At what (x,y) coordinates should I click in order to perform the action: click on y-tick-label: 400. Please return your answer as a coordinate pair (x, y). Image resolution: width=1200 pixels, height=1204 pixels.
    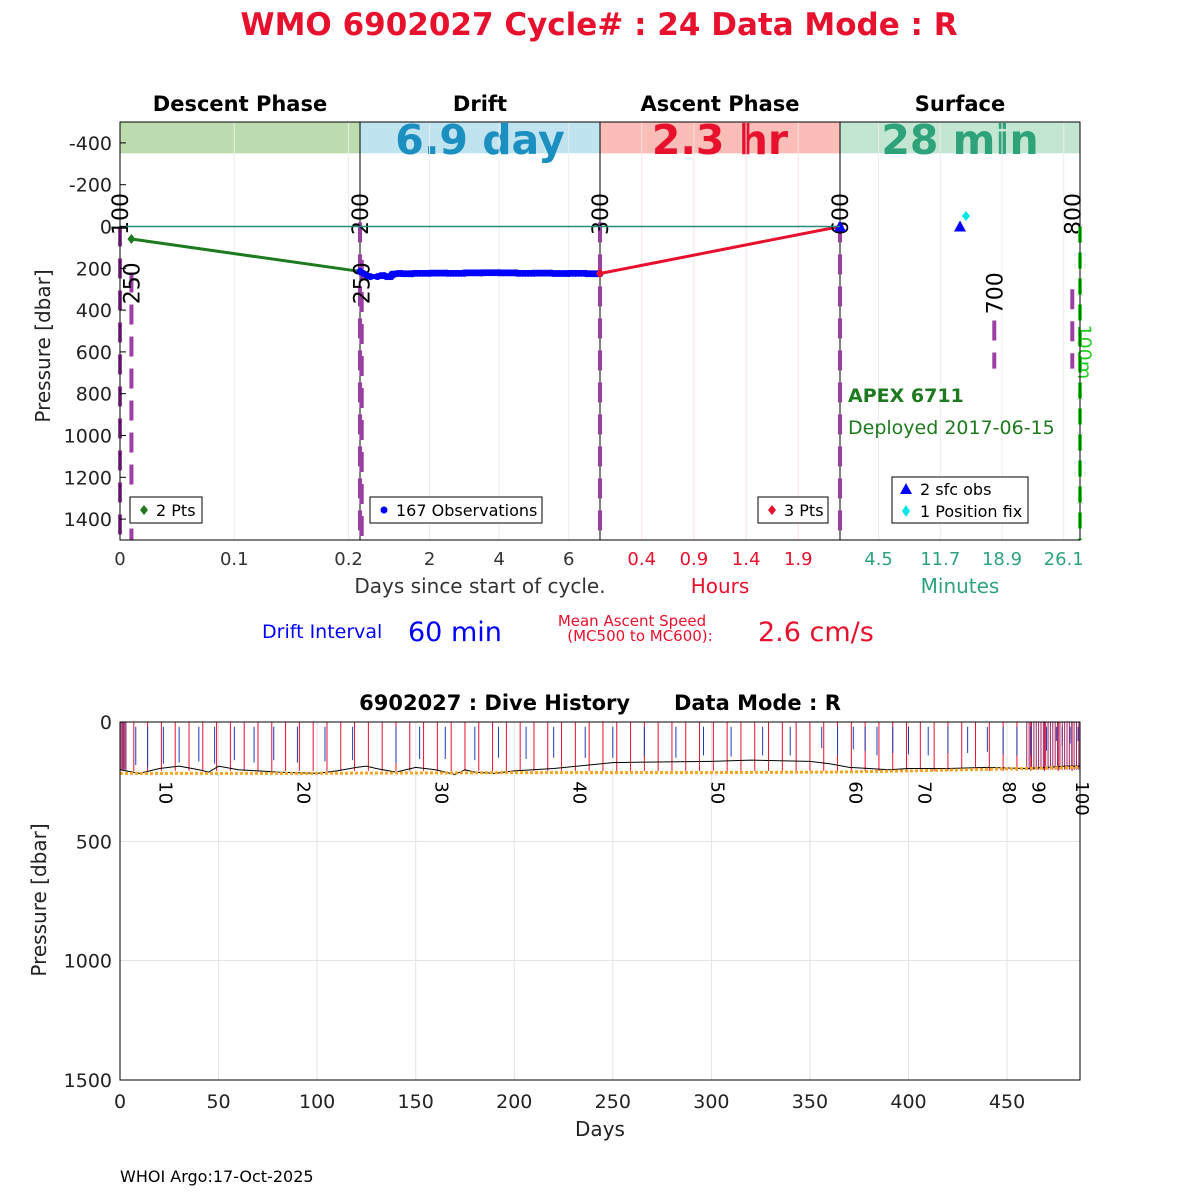
    Looking at the image, I should click on (94, 311).